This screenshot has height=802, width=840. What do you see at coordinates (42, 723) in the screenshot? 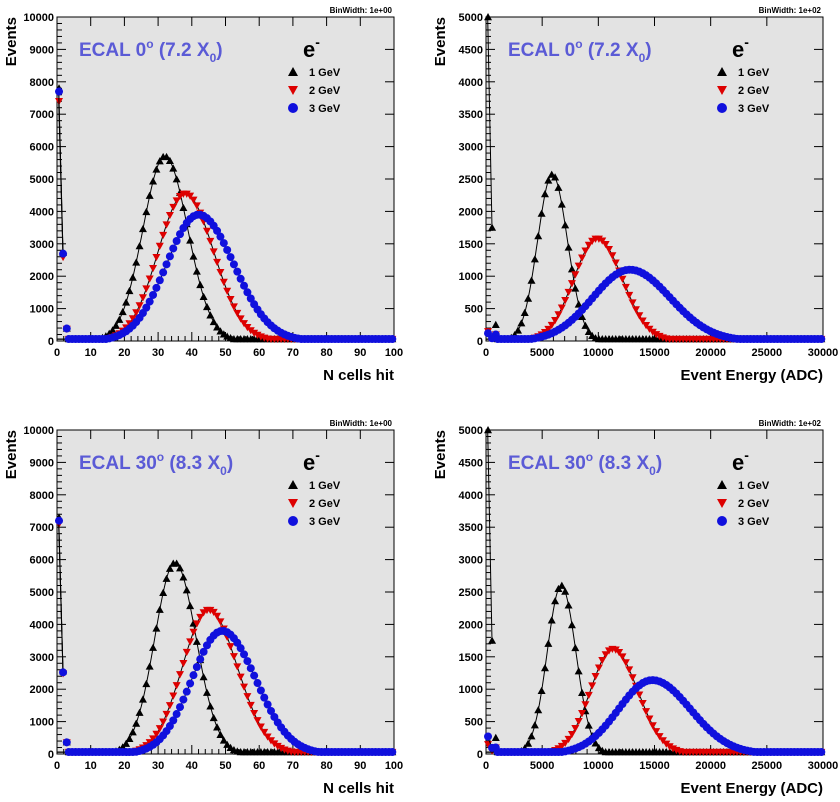
I see `y-tick-label: 1000` at bounding box center [42, 723].